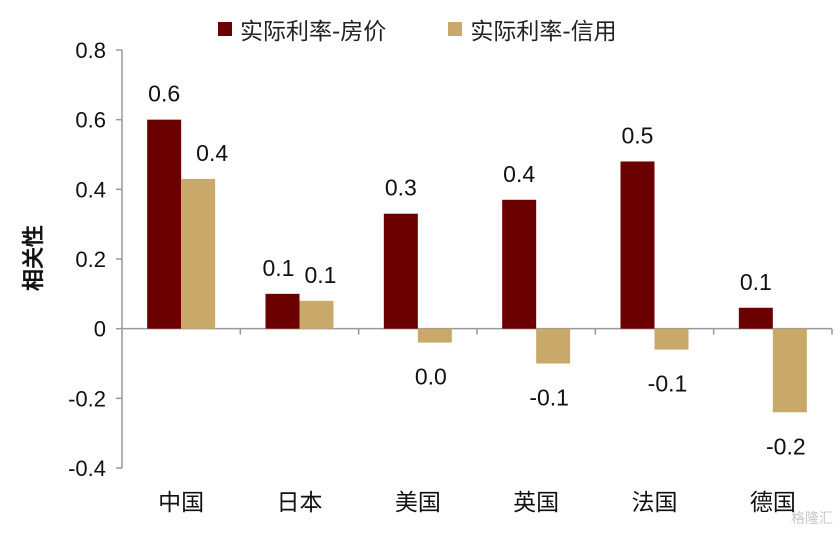  What do you see at coordinates (786, 446) in the screenshot?
I see `data-label: -0.2` at bounding box center [786, 446].